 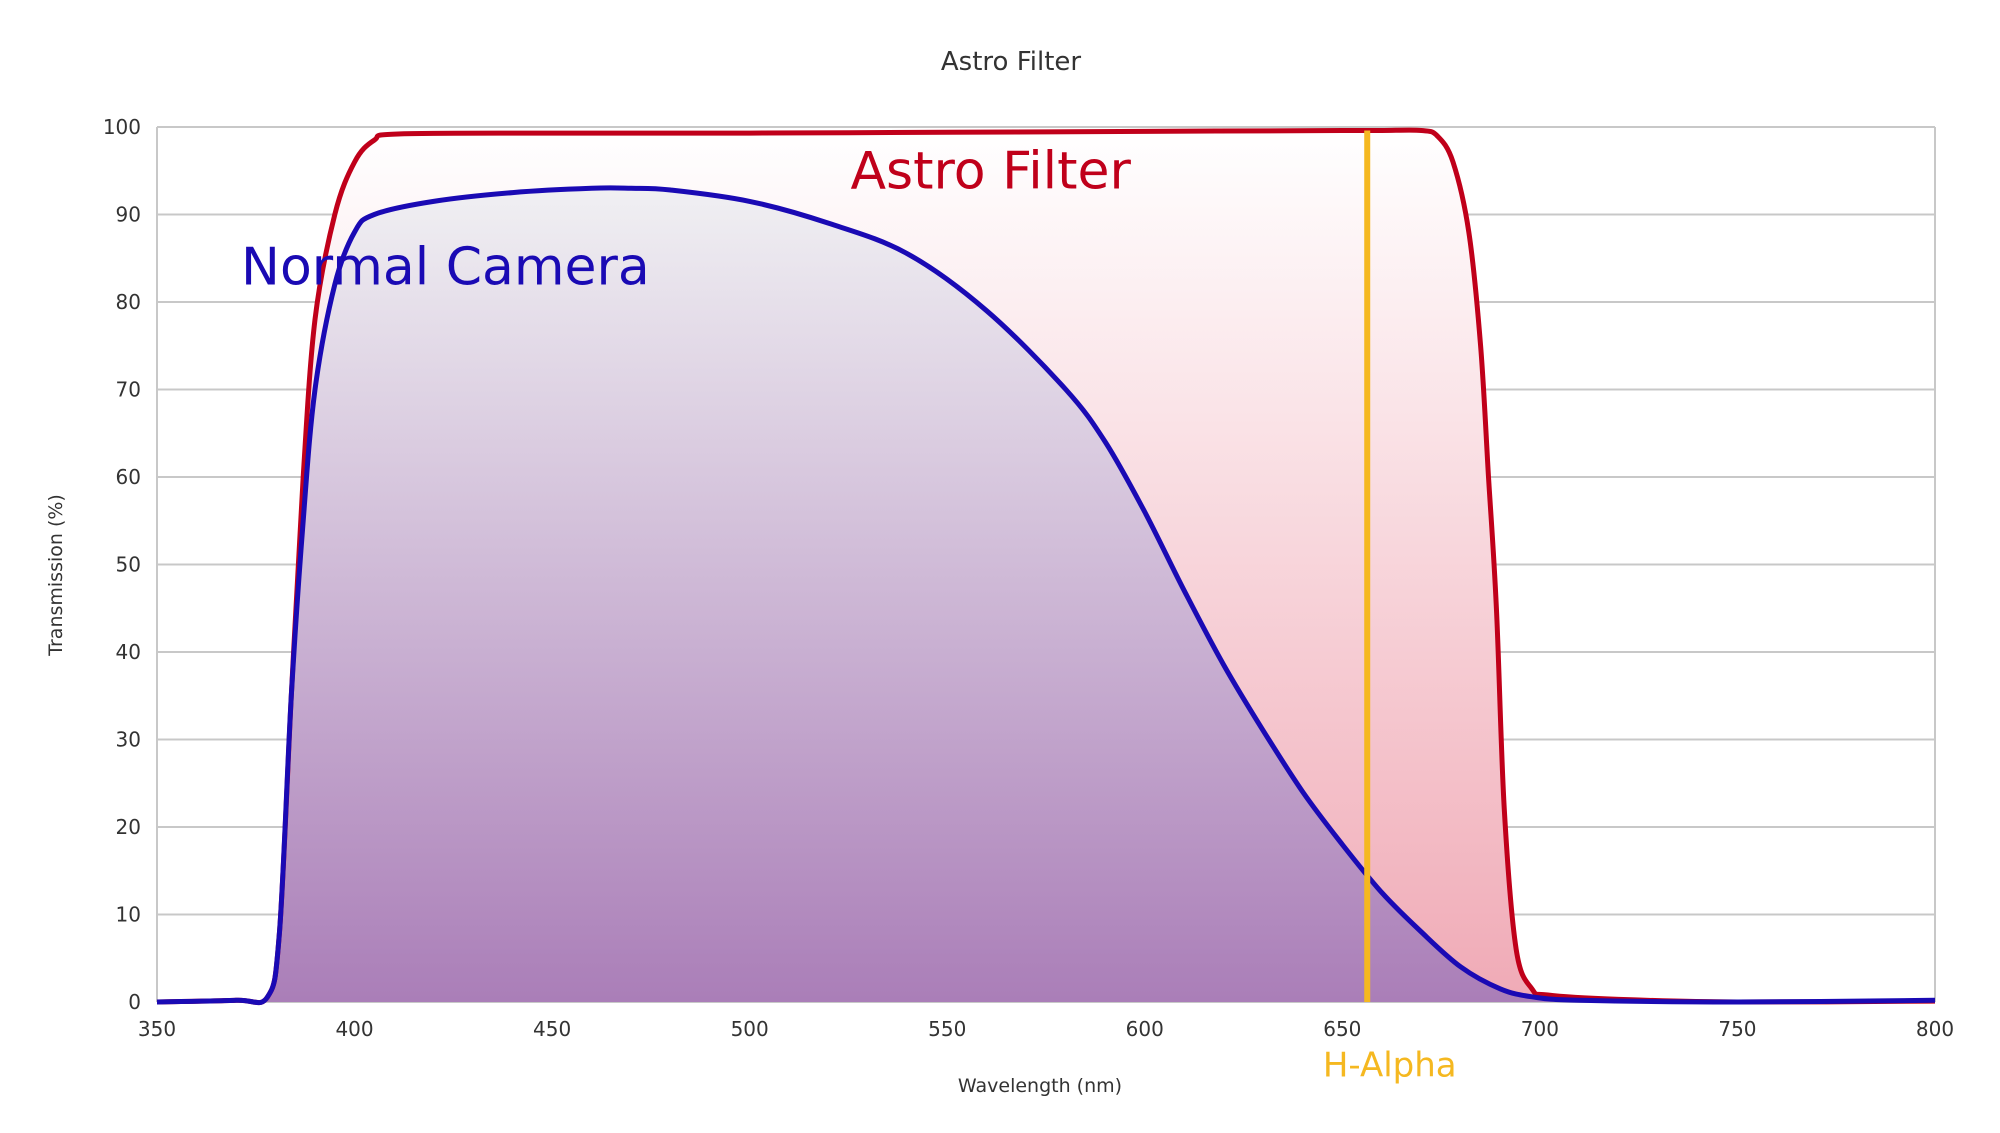 What do you see at coordinates (128, 652) in the screenshot?
I see `y-tick-label: 40` at bounding box center [128, 652].